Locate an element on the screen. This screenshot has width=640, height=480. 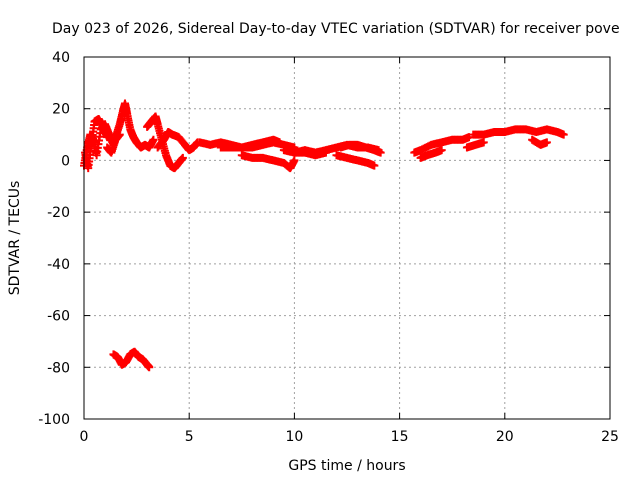
y-tick-label: -20 is located at coordinates (58, 213).